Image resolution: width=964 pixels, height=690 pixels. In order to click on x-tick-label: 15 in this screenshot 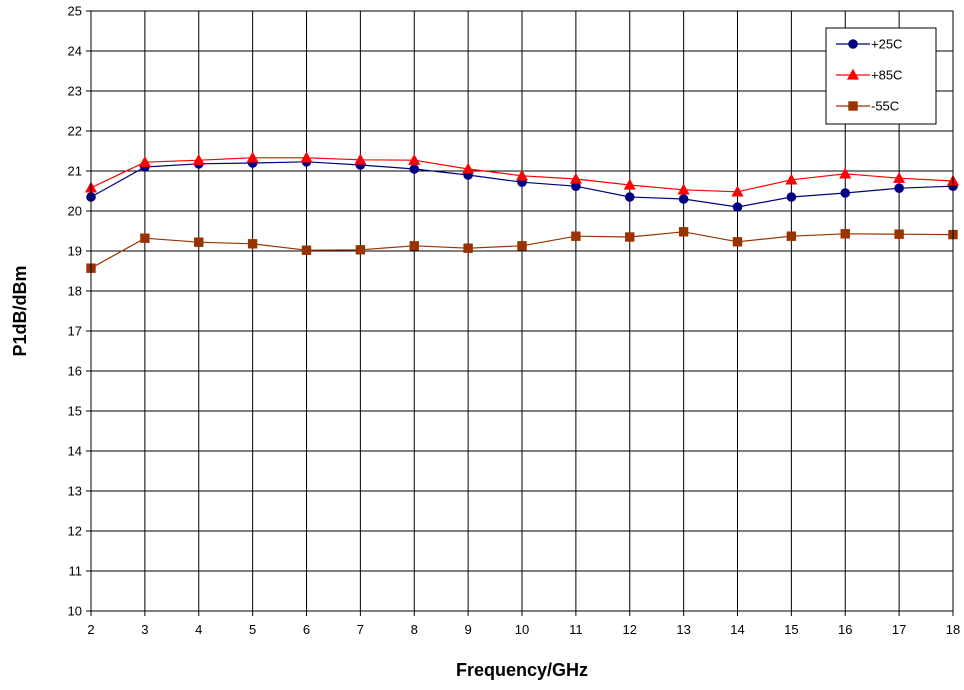, I will do `click(791, 629)`.